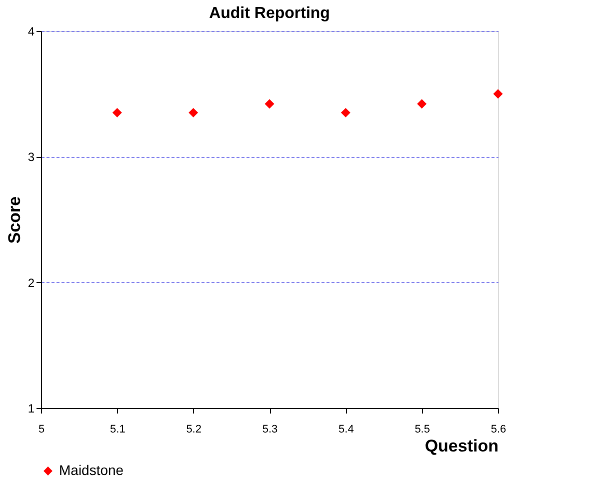 The image size is (590, 497). I want to click on x-tick-label: 5.1, so click(118, 430).